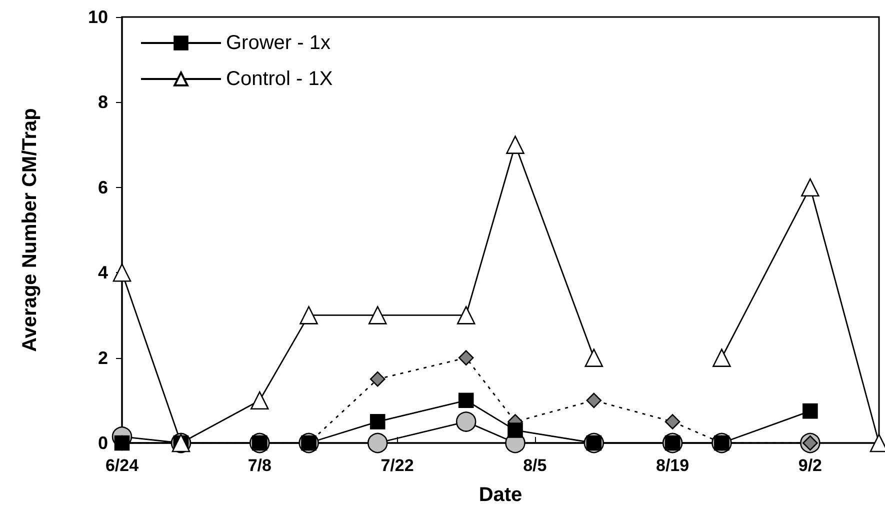 The height and width of the screenshot is (527, 885). What do you see at coordinates (103, 272) in the screenshot?
I see `y-tick-label: 4` at bounding box center [103, 272].